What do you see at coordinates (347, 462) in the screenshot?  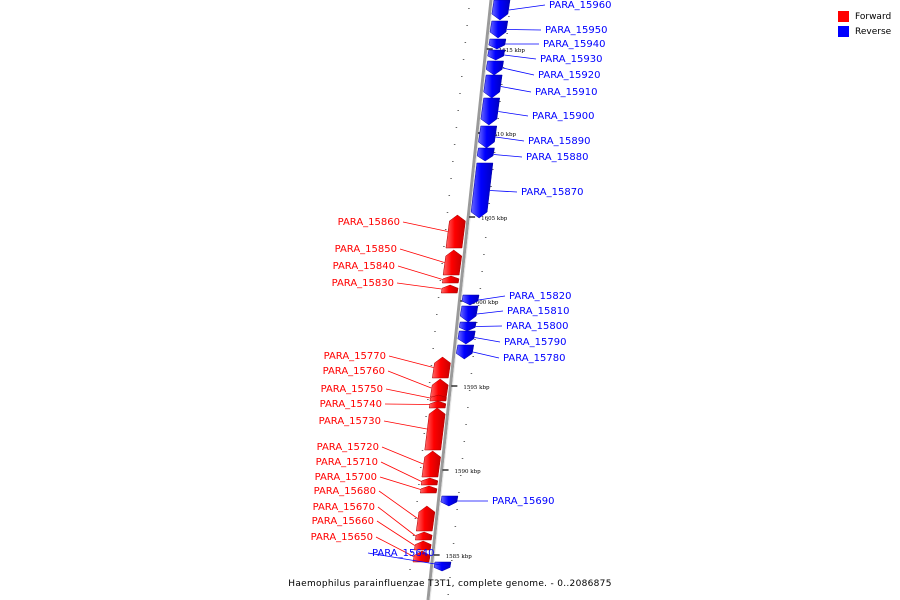 I see `gene-label: PARA_15710` at bounding box center [347, 462].